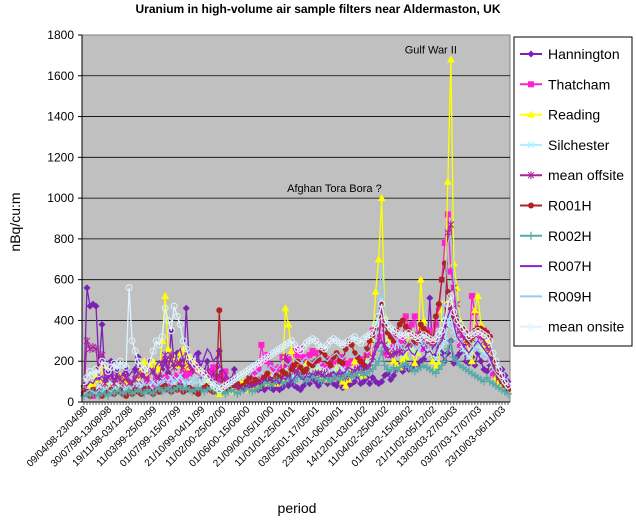 The width and height of the screenshot is (636, 522). I want to click on series-mean-onsite, so click(296, 339).